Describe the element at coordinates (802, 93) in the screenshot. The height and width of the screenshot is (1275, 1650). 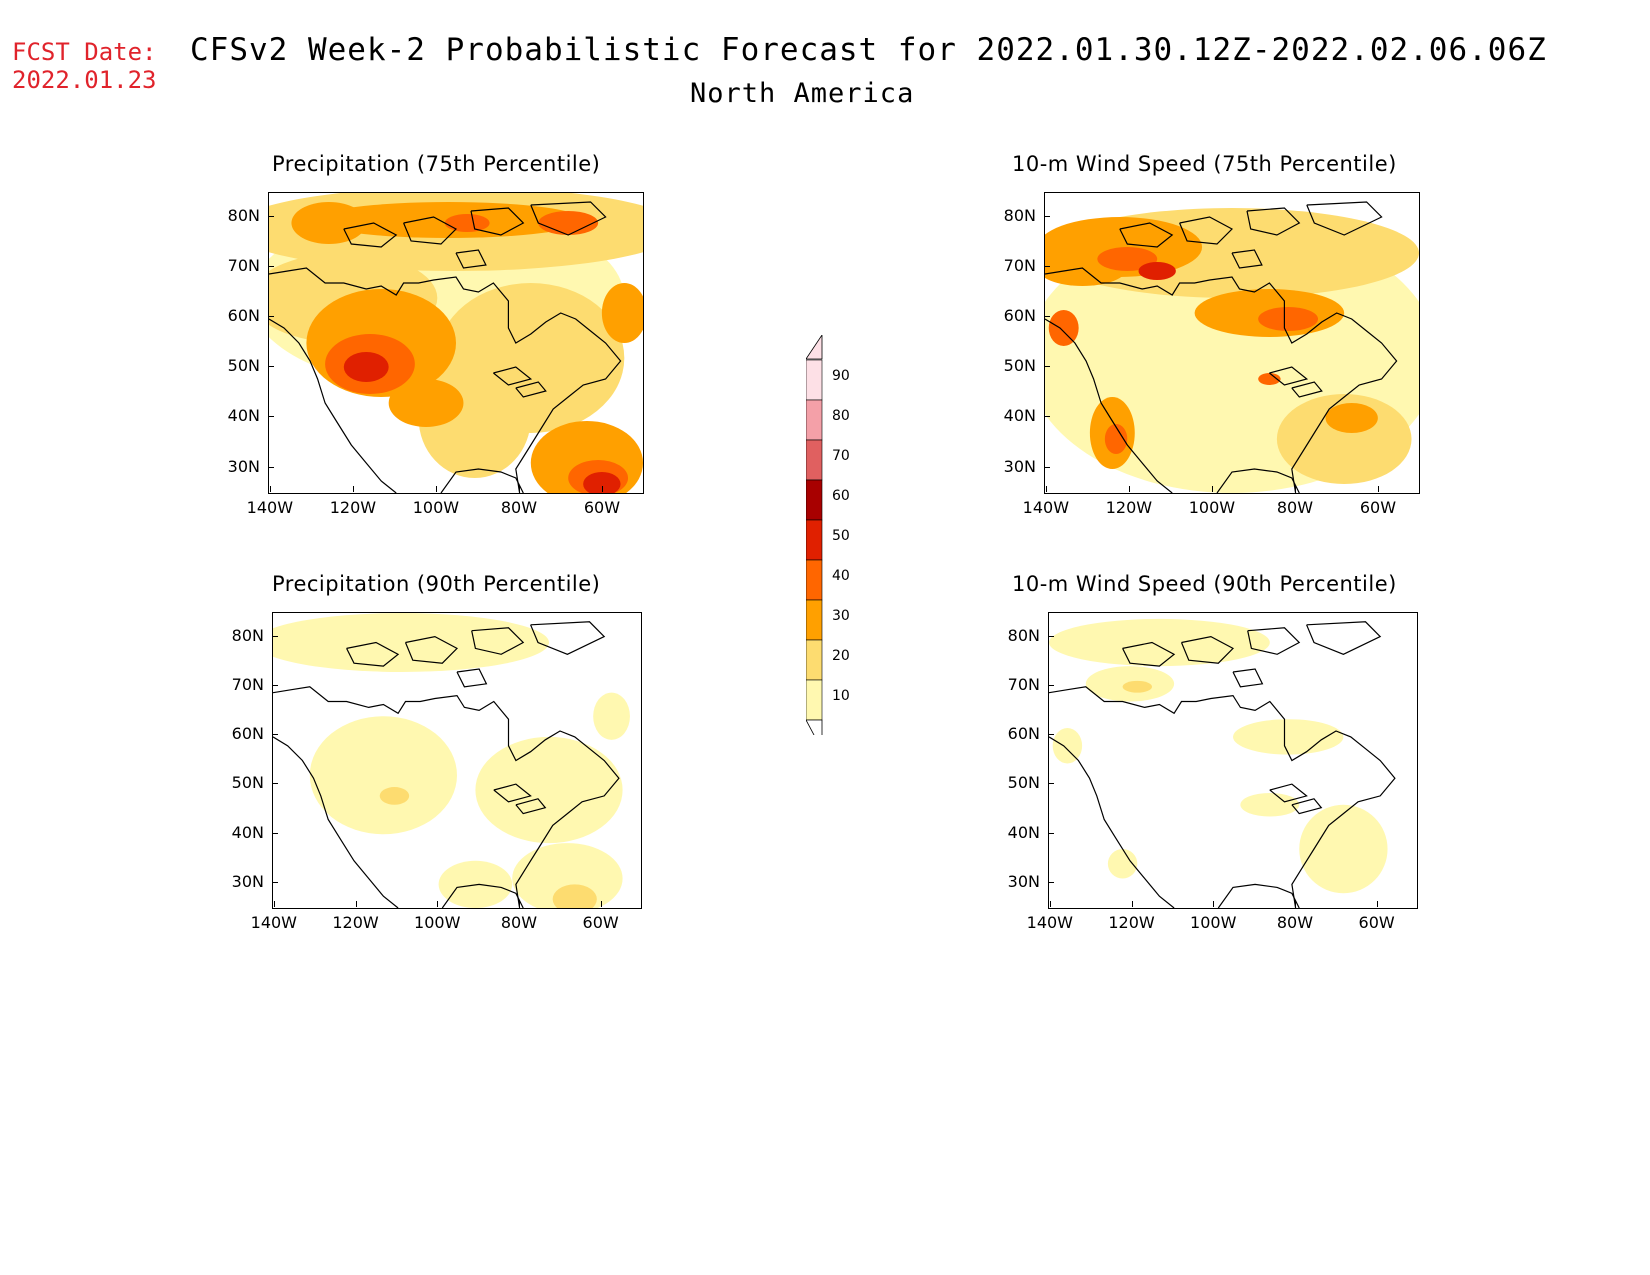
I see `page-subtitle: North America` at that location.